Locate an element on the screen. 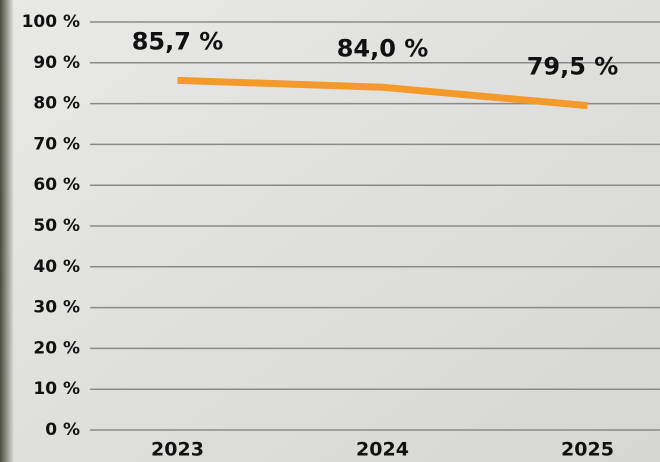 This screenshot has width=660, height=462. y-tick-label: 30 % is located at coordinates (56, 308).